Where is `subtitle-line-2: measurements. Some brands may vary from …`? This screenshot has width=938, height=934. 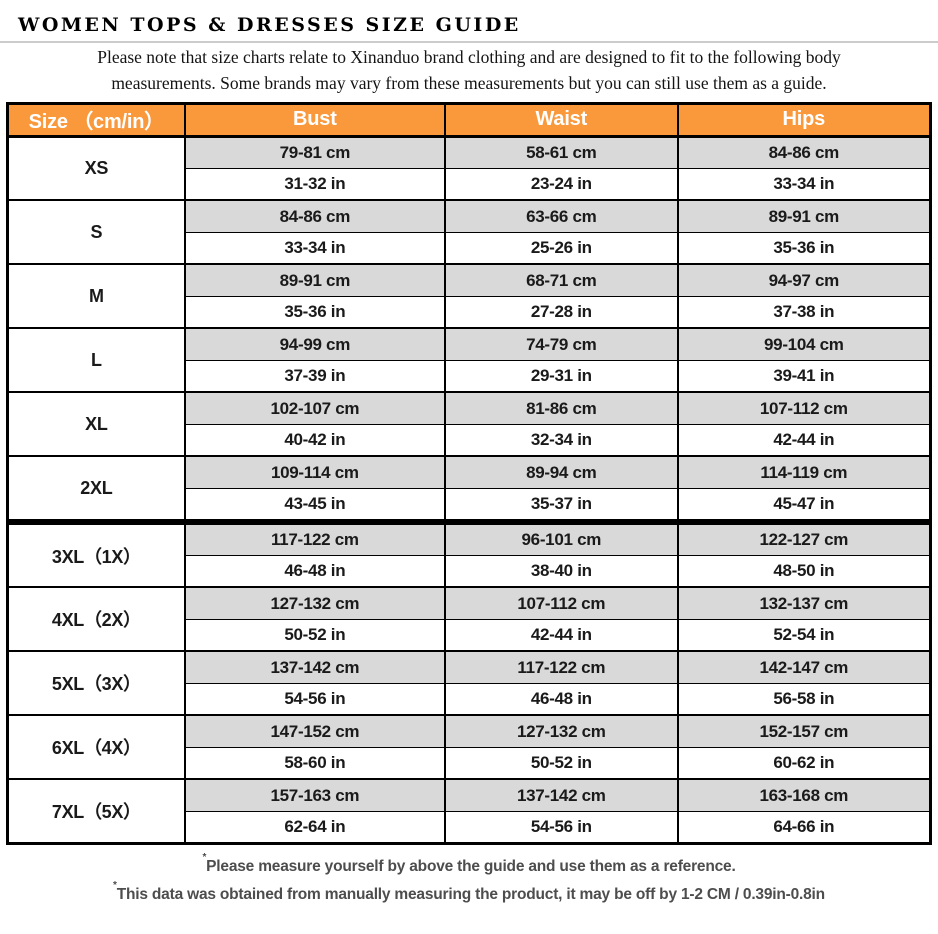
subtitle-line-2: measurements. Some brands may vary from … is located at coordinates (469, 82).